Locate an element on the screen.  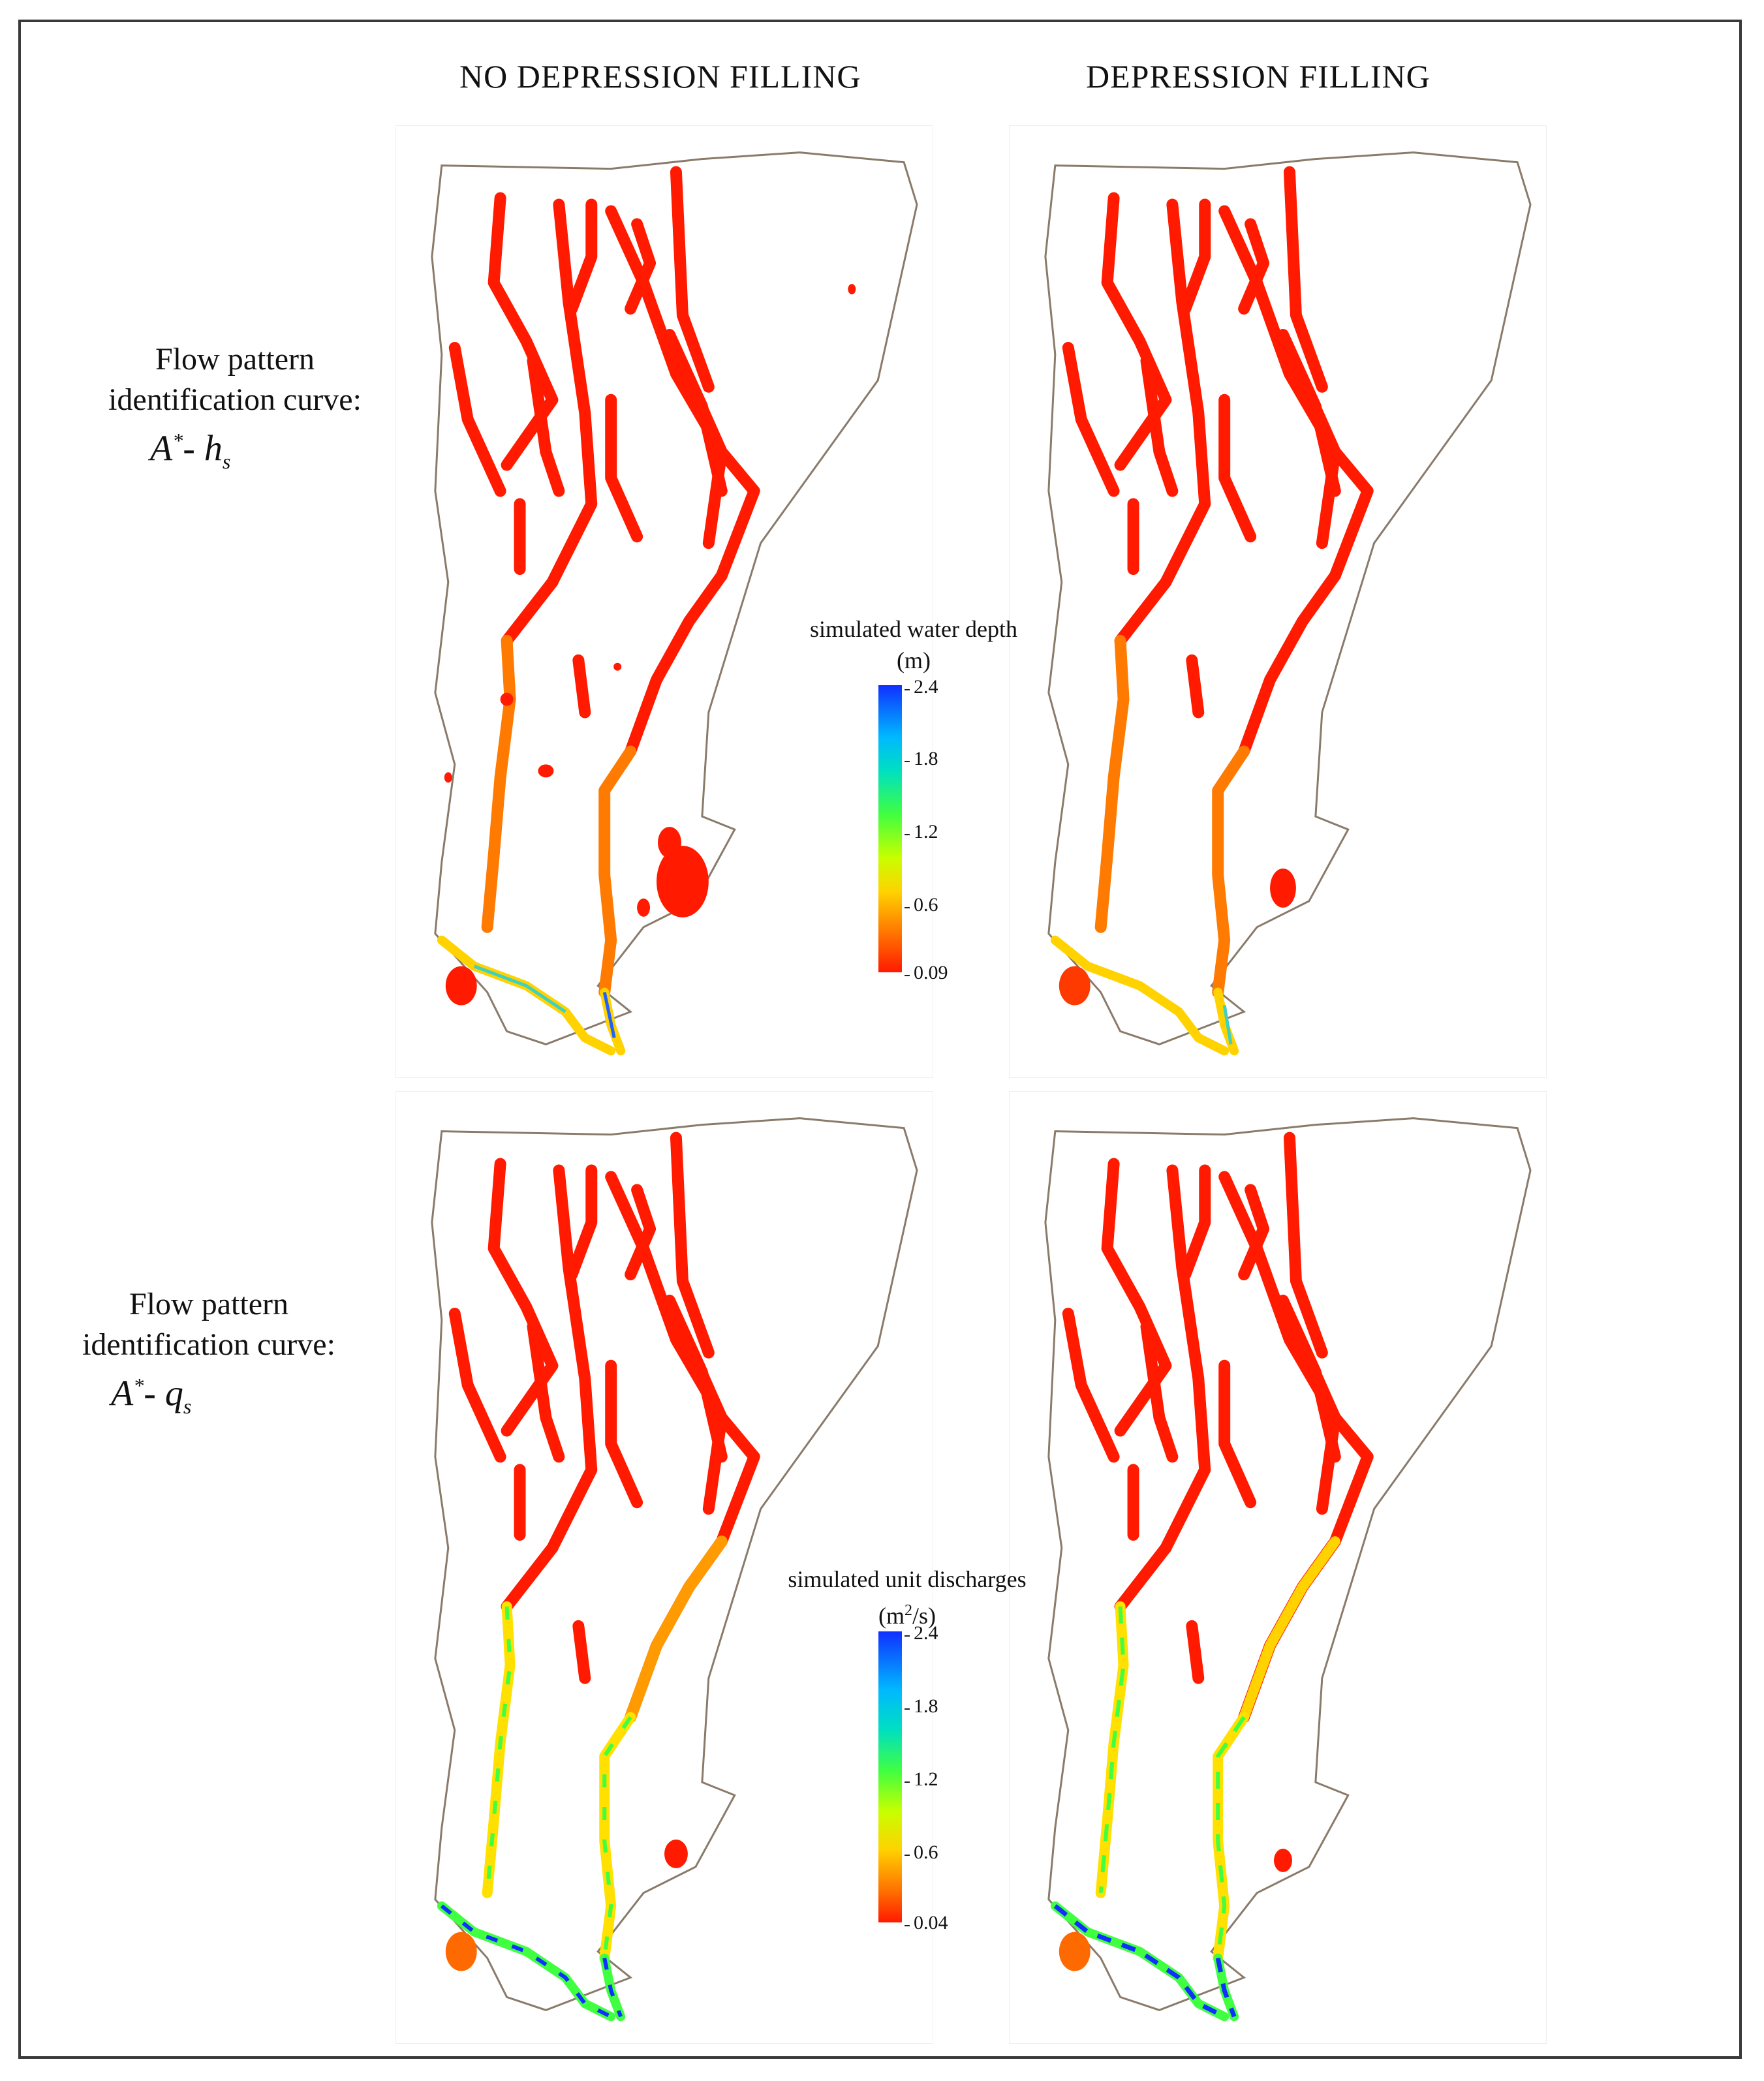
legend-discharge-tick: 1.8 is located at coordinates (921, 1706).